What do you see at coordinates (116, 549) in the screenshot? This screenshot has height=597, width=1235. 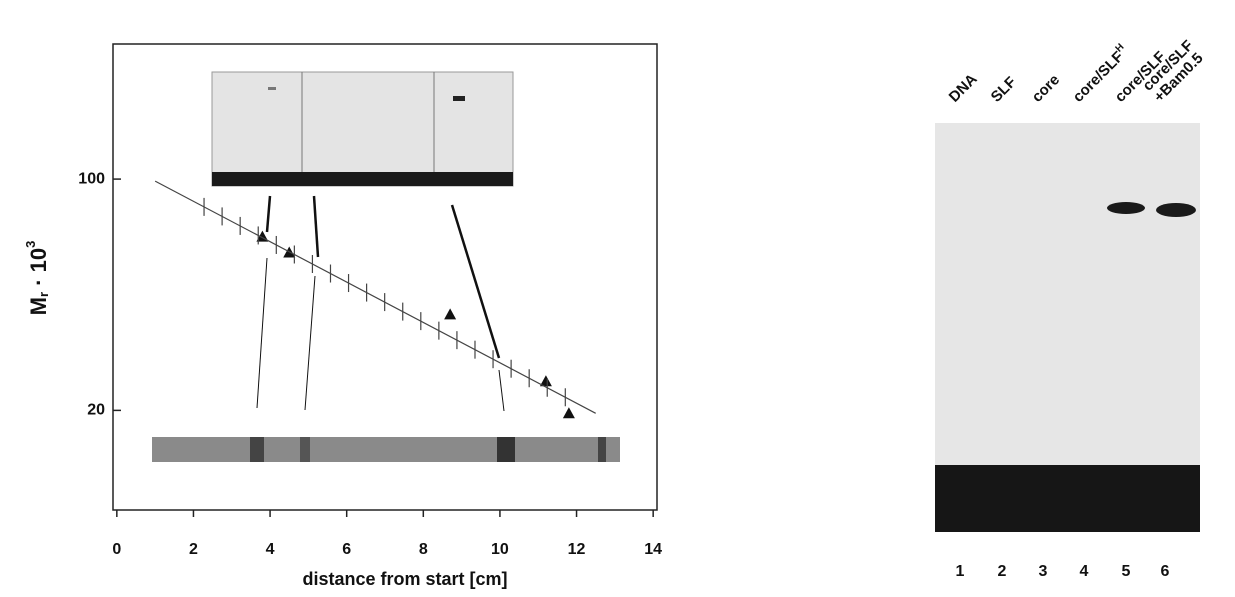 I see `x-tick-label: 0` at bounding box center [116, 549].